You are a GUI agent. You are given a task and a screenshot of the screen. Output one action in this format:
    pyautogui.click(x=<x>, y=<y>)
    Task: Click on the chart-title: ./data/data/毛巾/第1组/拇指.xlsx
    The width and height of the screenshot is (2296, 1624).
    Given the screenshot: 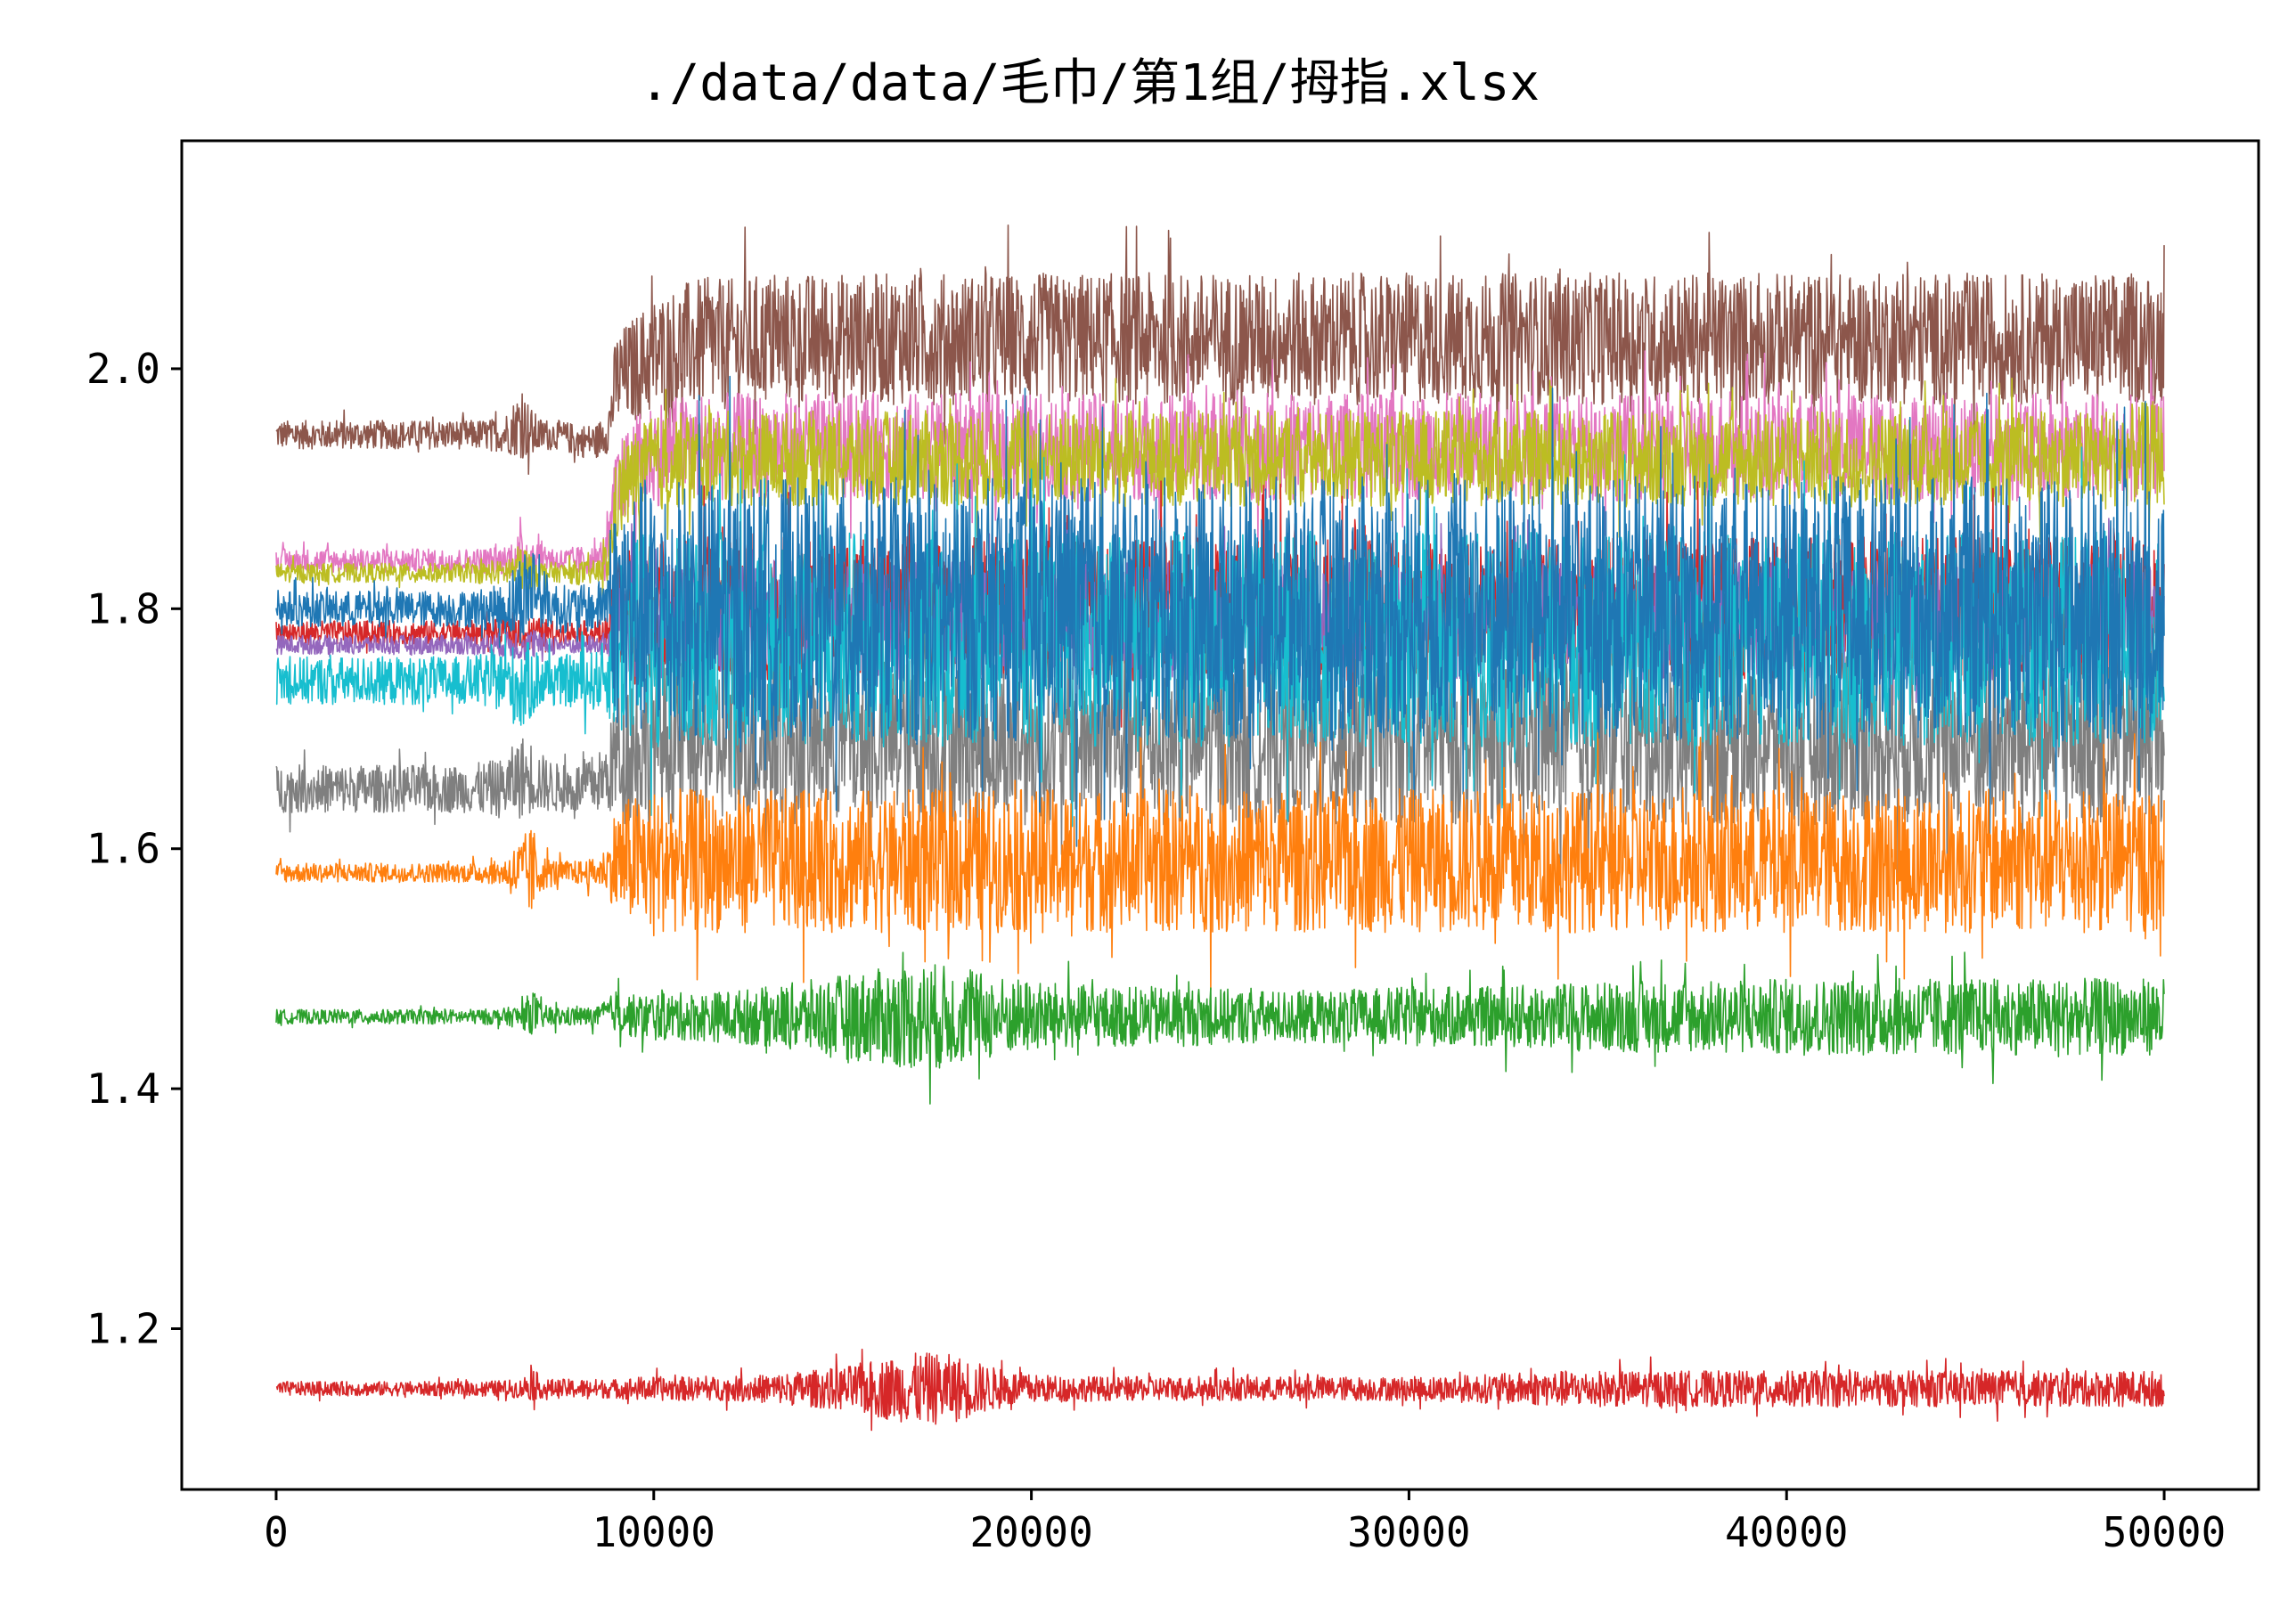 What is the action you would take?
    pyautogui.click(x=1090, y=83)
    